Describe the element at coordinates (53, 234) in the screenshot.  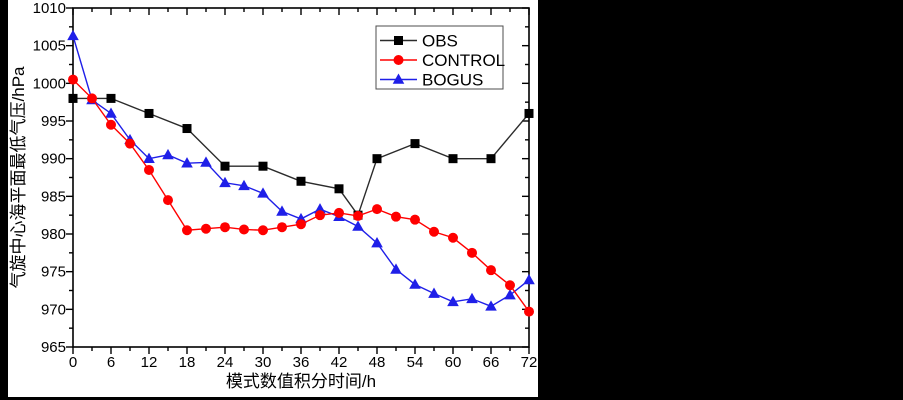
I see `y-tick-label: 980` at that location.